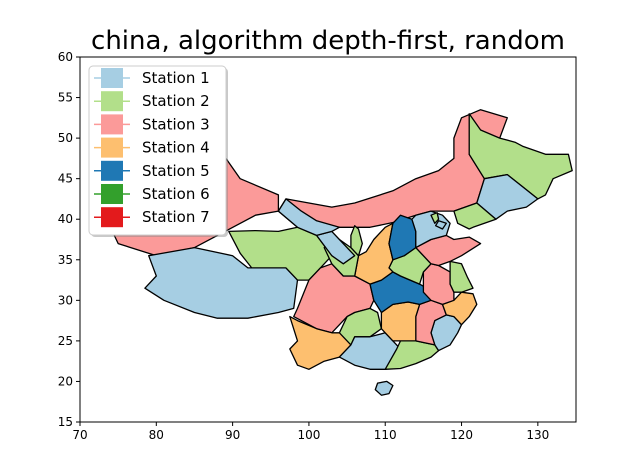  I want to click on y-axis: 15 20 25 30 35 40 45 50 55 60, so click(69, 239).